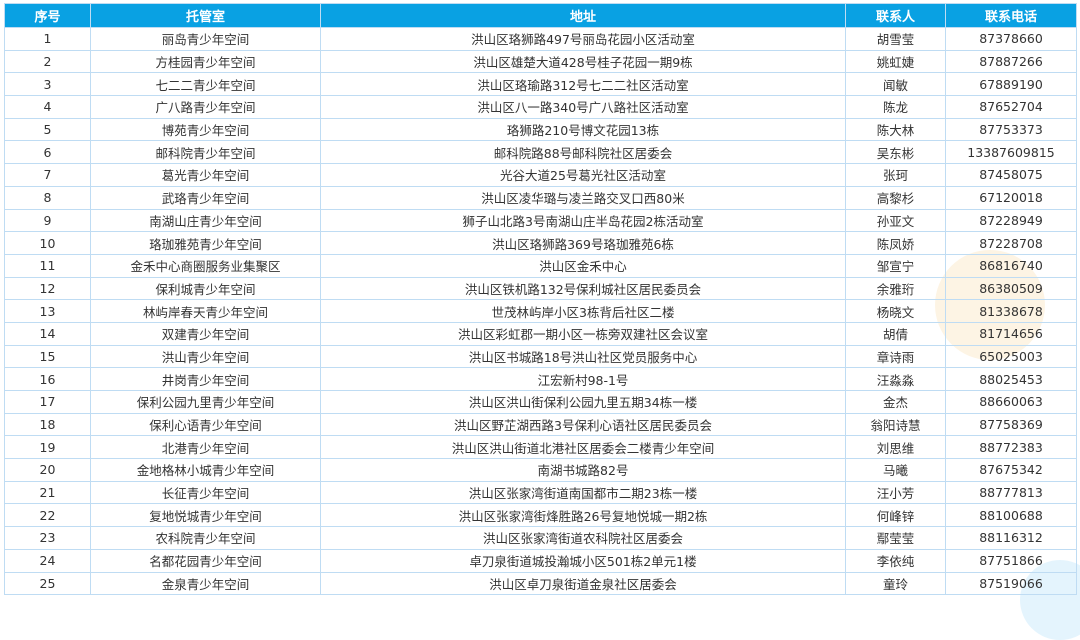  I want to click on cell-contact: 金杰, so click(895, 402).